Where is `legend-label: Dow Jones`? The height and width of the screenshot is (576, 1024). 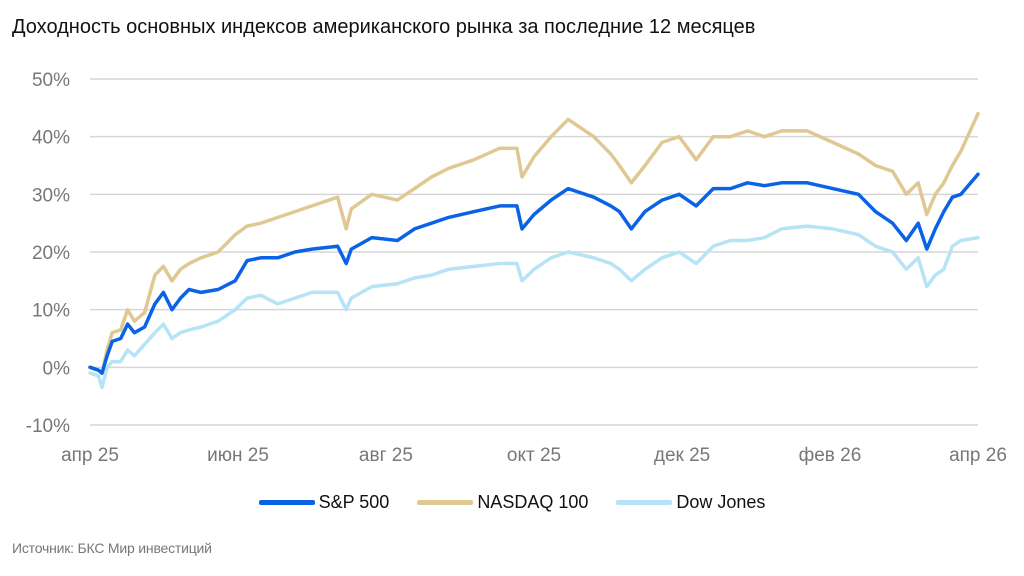 legend-label: Dow Jones is located at coordinates (721, 502).